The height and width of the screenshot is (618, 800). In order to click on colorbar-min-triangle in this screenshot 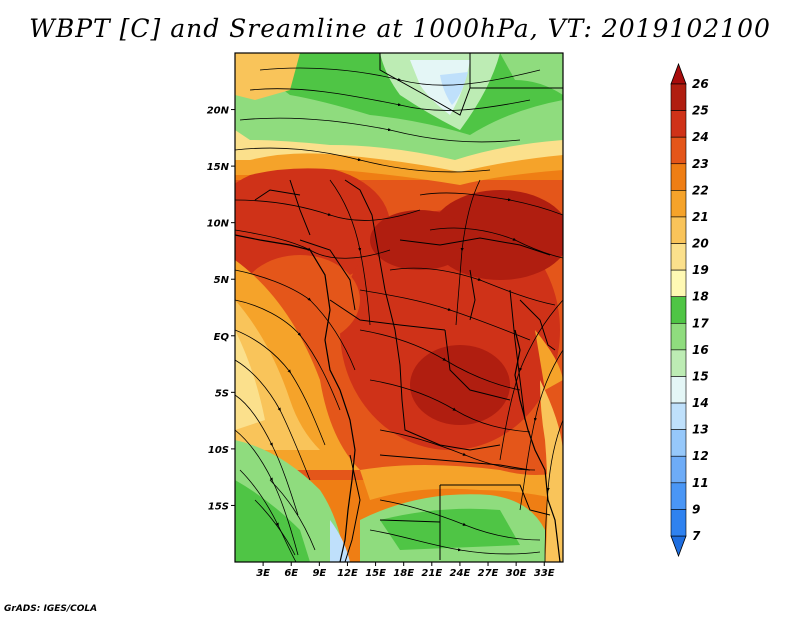, I will do `click(678, 546)`.